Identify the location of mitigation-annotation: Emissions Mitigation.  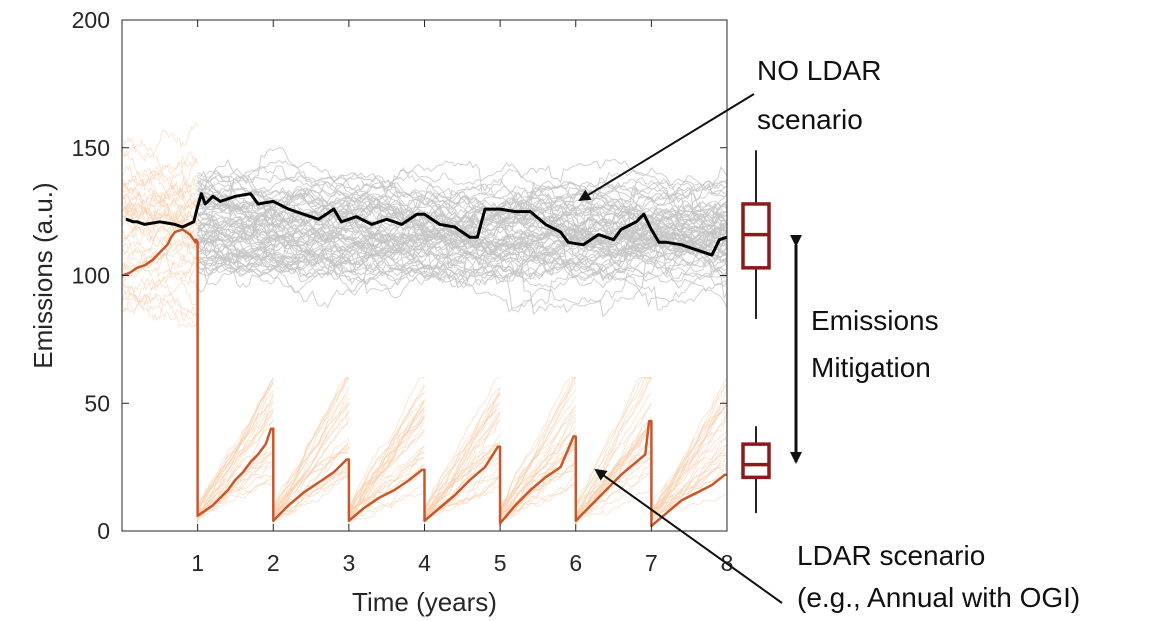
(875, 344).